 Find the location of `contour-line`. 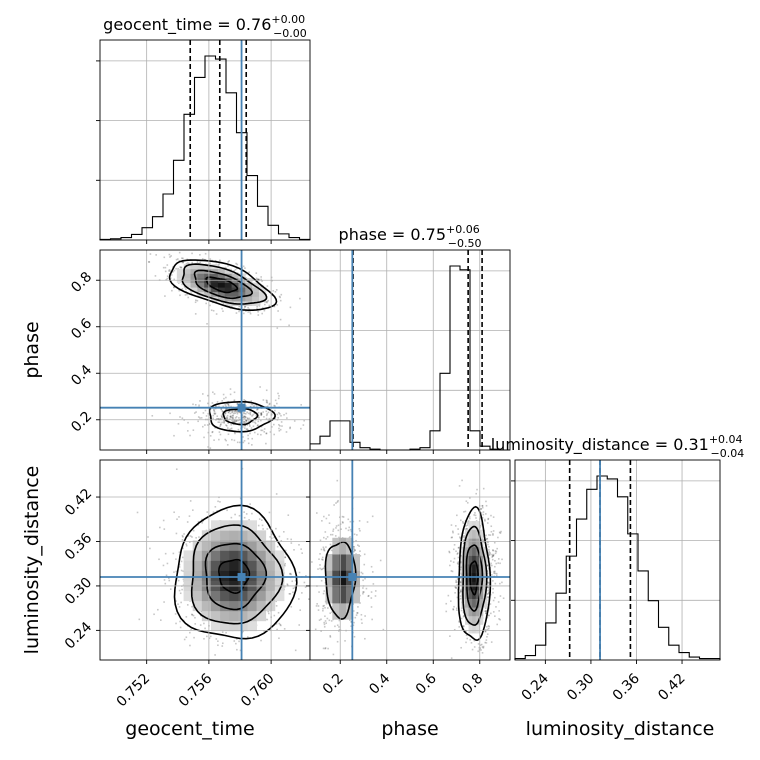

contour-line is located at coordinates (242, 417).